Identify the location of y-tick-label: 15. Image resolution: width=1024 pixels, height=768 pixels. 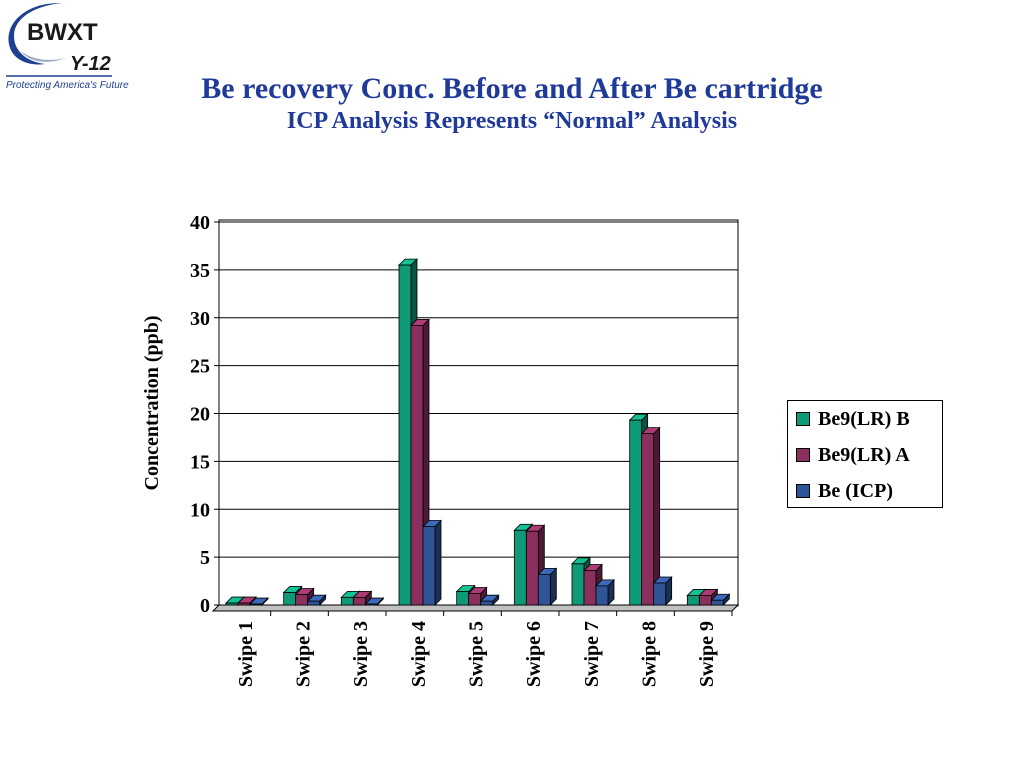
(200, 462).